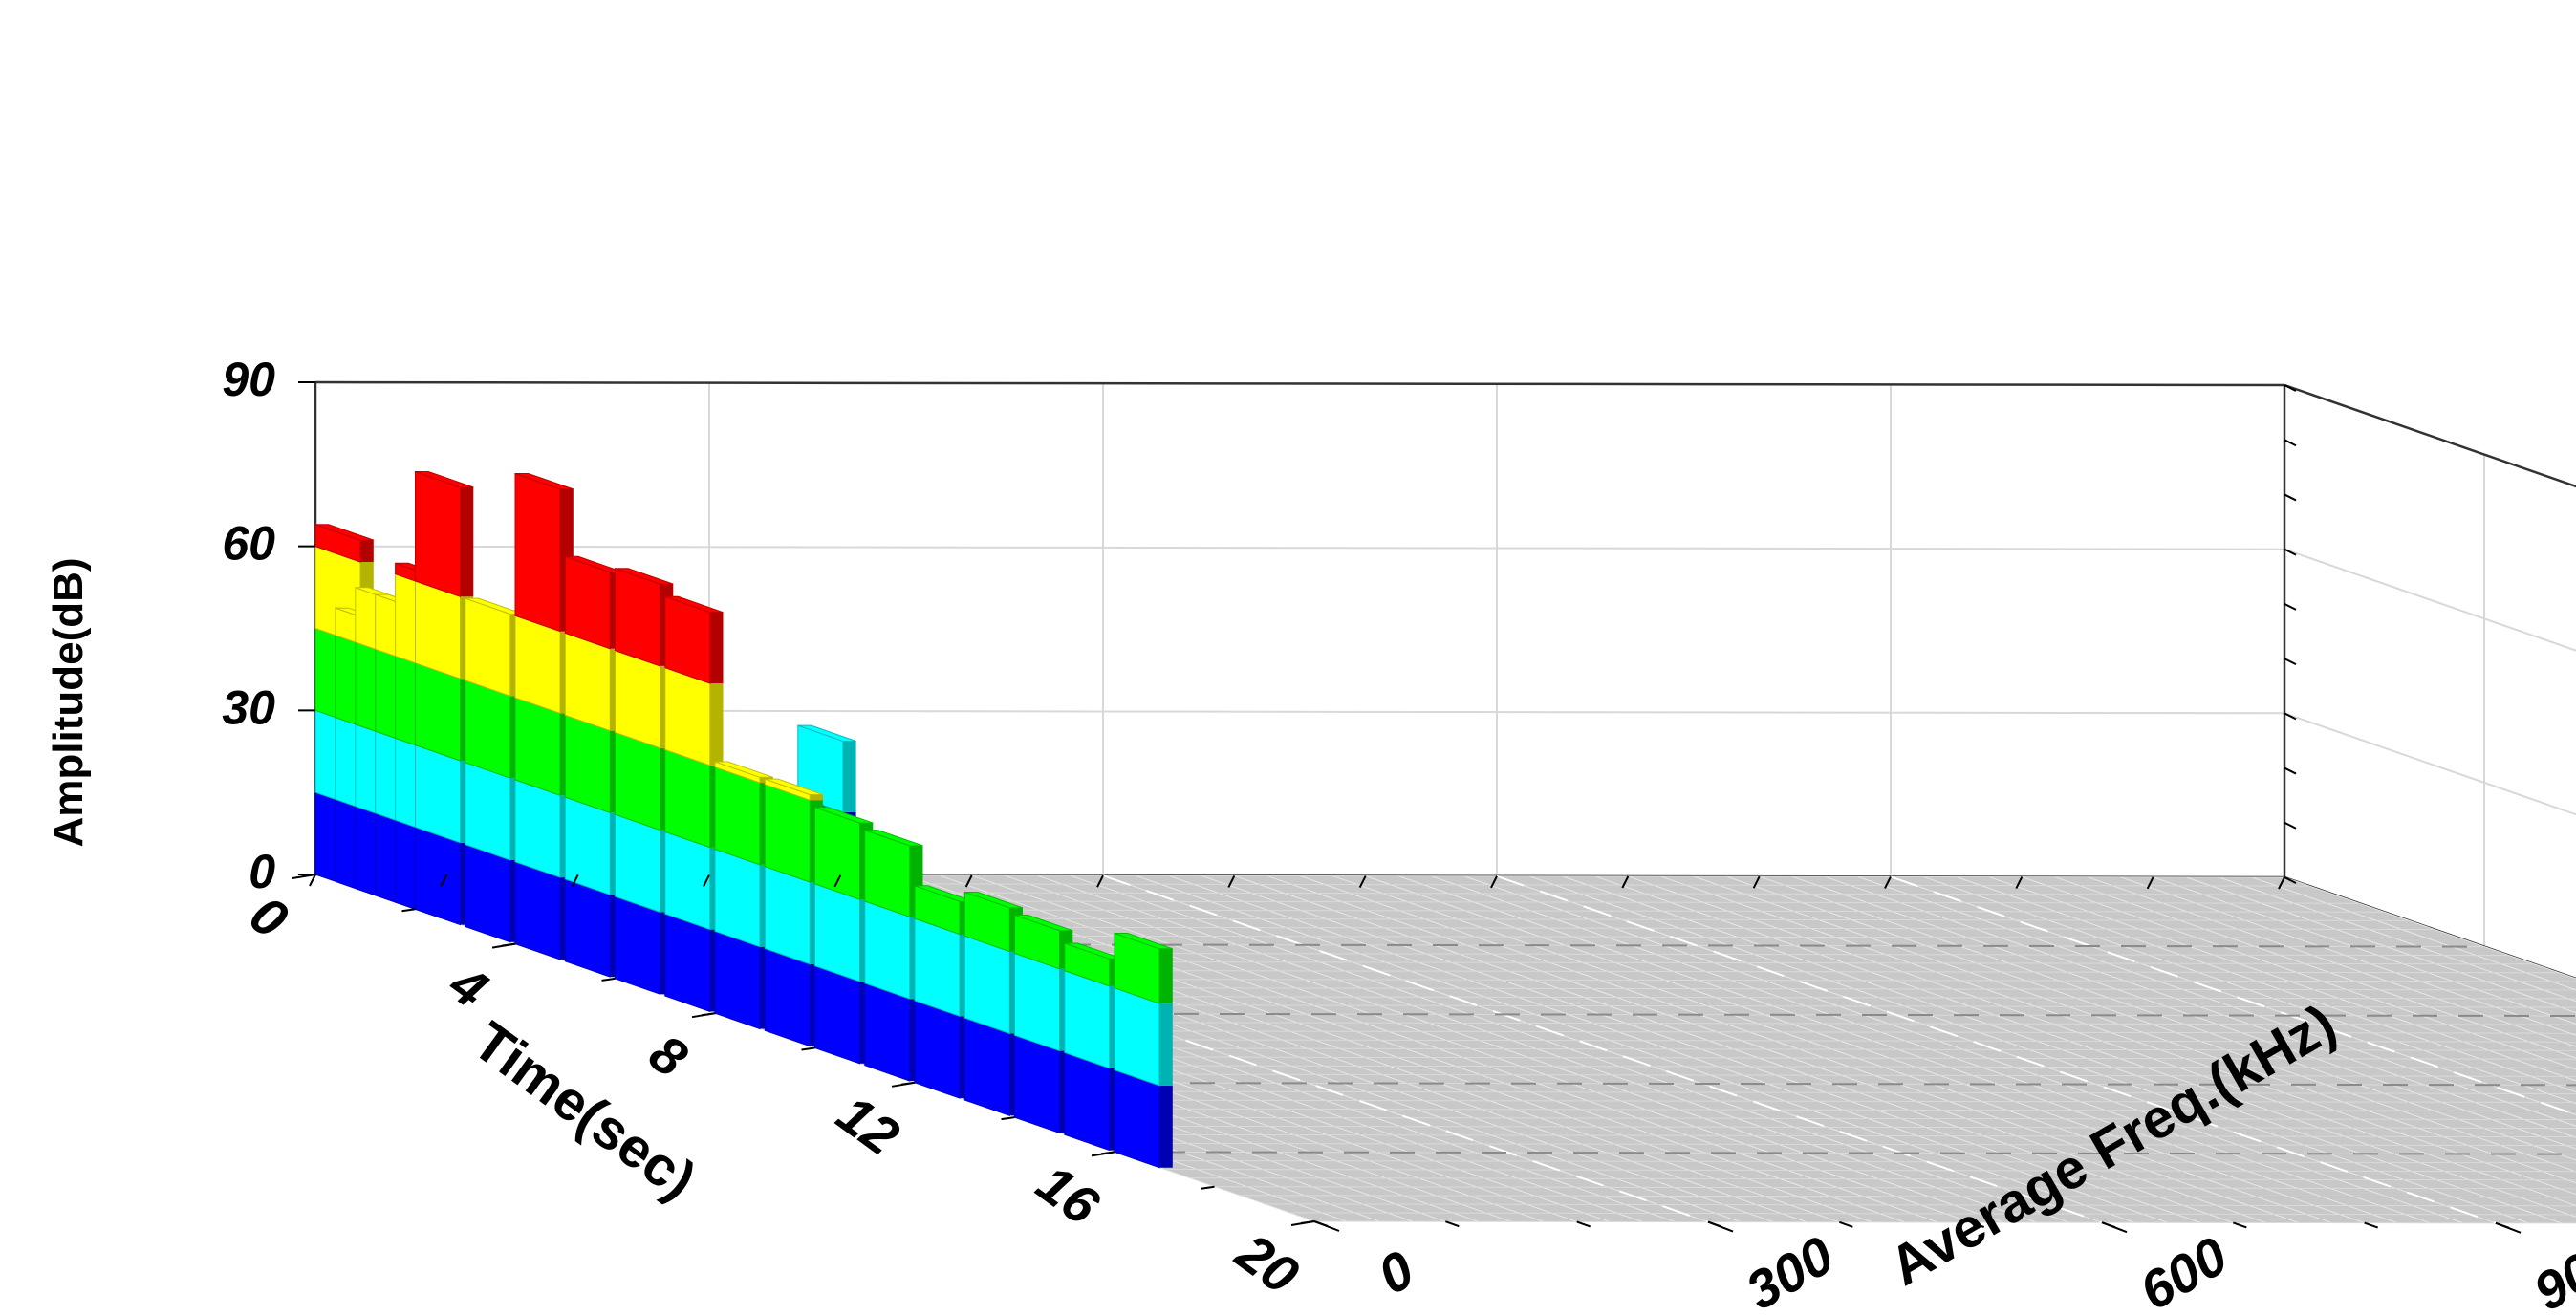 The image size is (2576, 1316). Describe the element at coordinates (469, 986) in the screenshot. I see `x-tick-label: 4` at that location.